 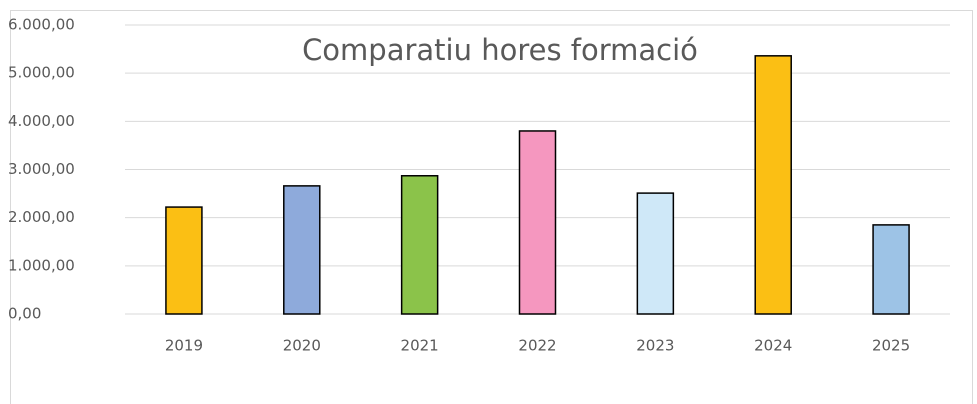 I want to click on y-tick-label: 6.000,00, so click(x=41, y=25).